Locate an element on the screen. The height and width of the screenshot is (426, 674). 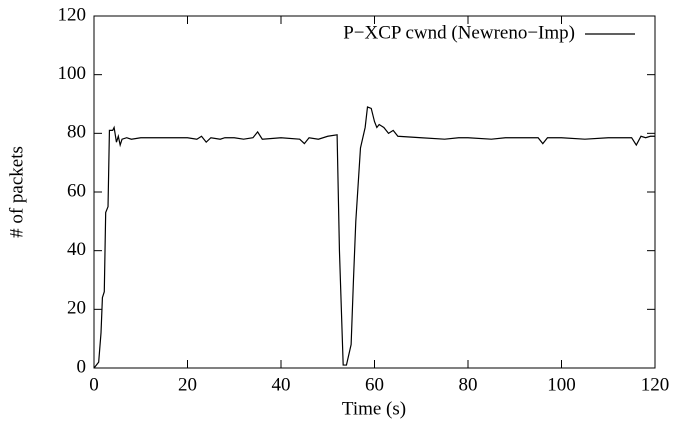
y-tick-label: 20 is located at coordinates (76, 308).